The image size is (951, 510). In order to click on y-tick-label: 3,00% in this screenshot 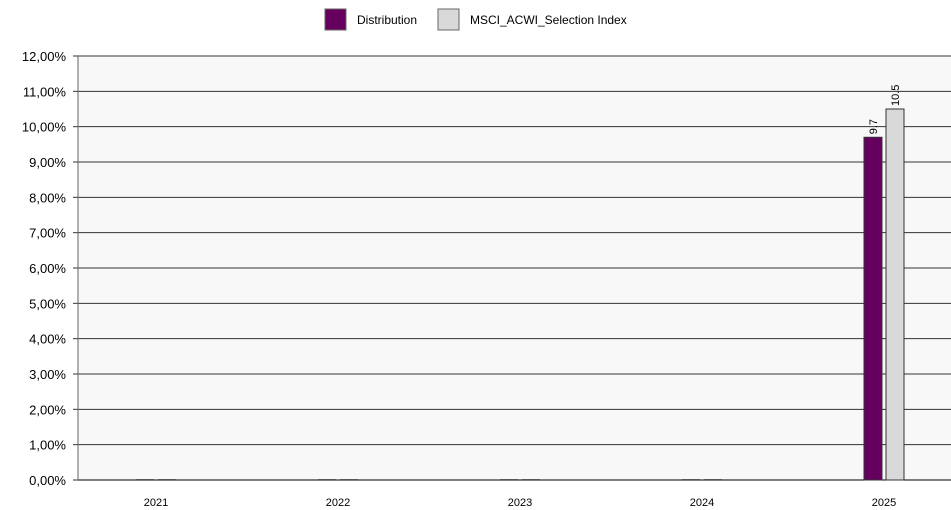, I will do `click(47, 374)`.